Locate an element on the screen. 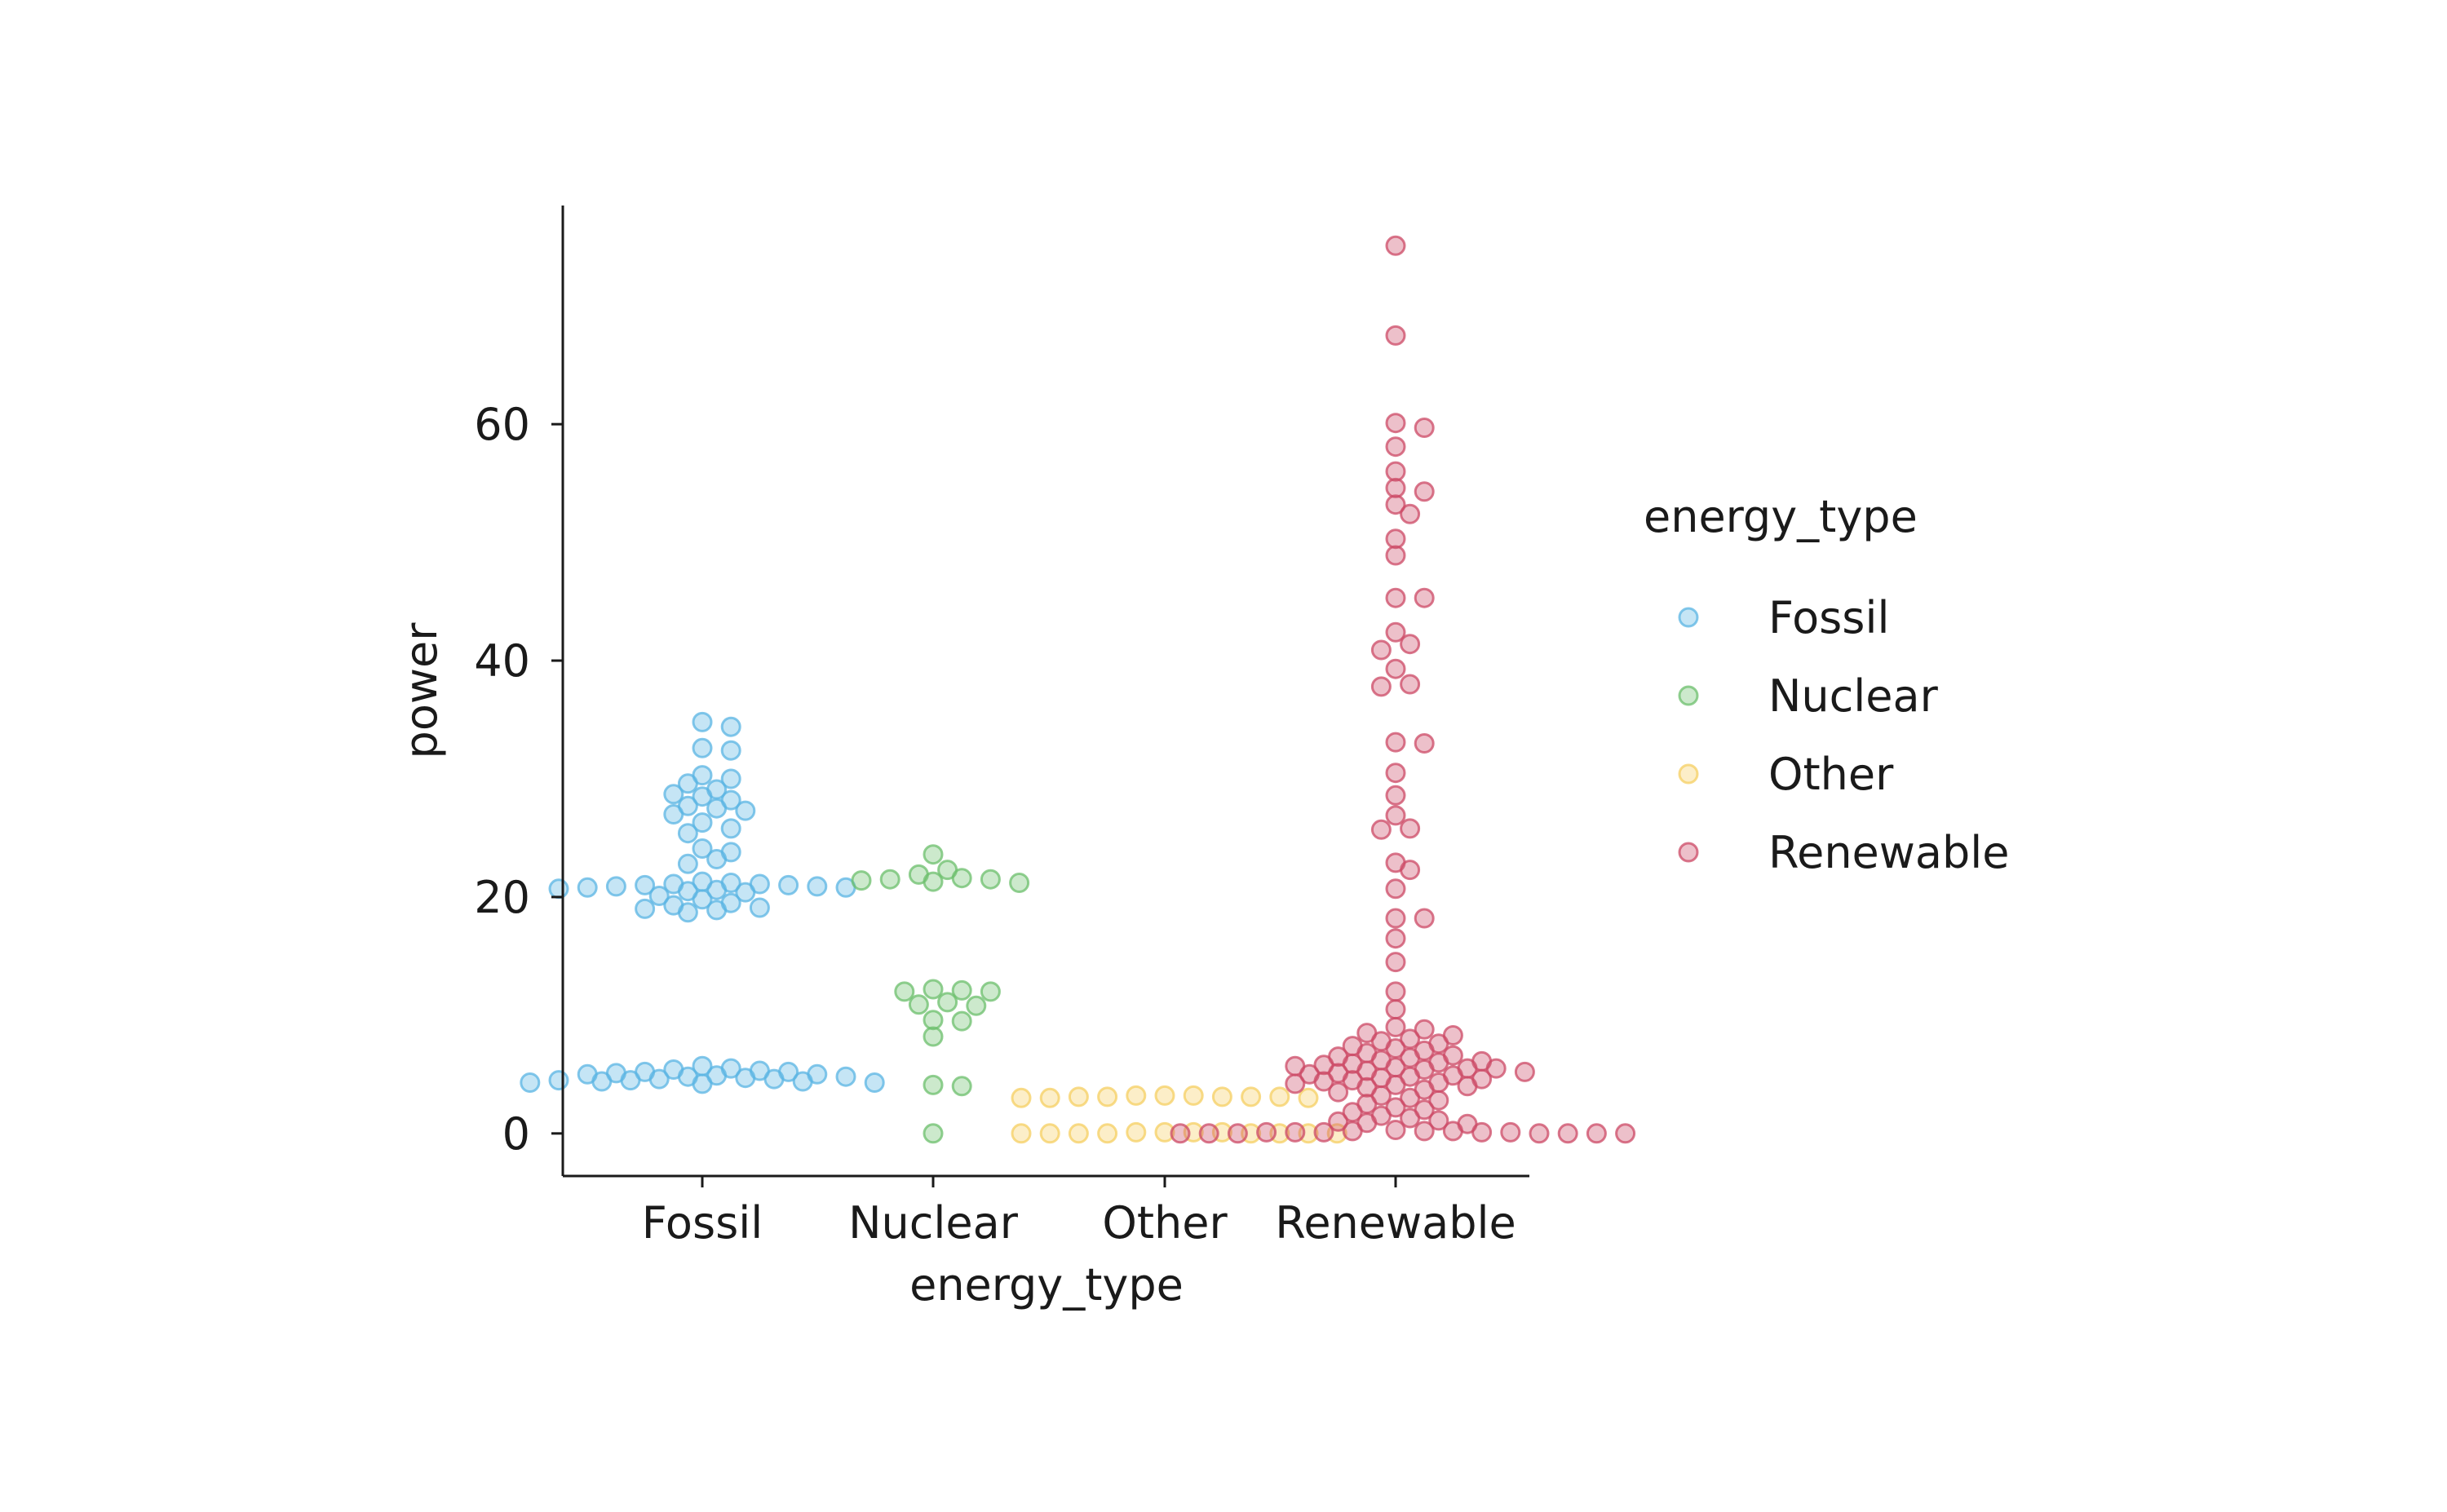 This screenshot has width=2447, height=1512. x-axis-label: energy_type is located at coordinates (1046, 1285).